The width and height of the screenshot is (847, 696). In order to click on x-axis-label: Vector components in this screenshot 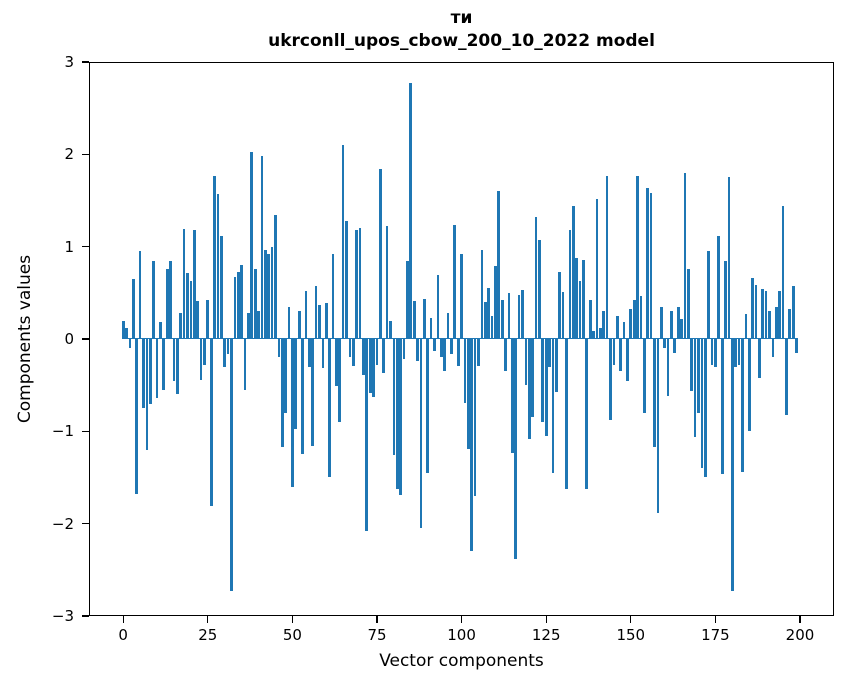, I will do `click(461, 661)`.